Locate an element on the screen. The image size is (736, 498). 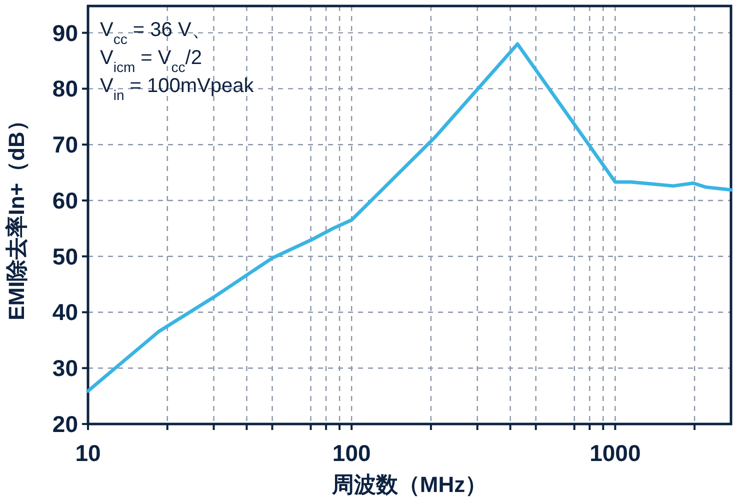
x-tick-label: 1000 is located at coordinates (615, 453).